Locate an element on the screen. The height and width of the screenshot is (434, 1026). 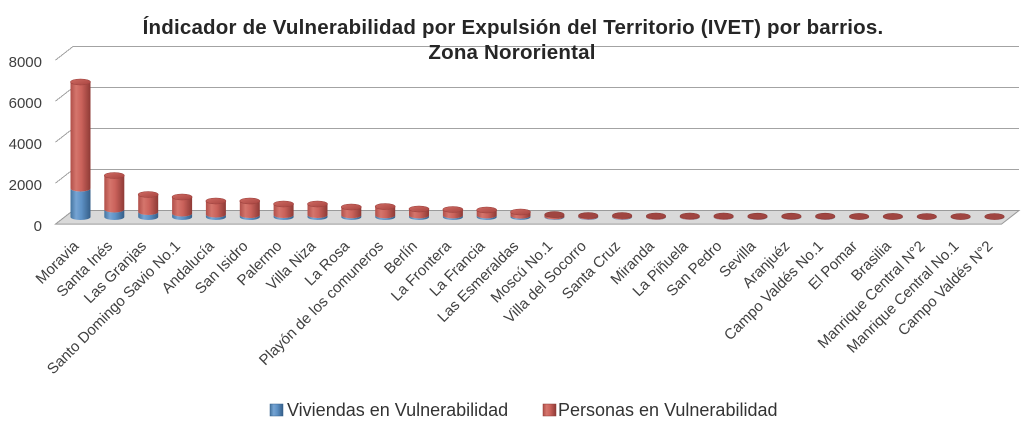
svg-text: 2000 is located at coordinates (25, 185).